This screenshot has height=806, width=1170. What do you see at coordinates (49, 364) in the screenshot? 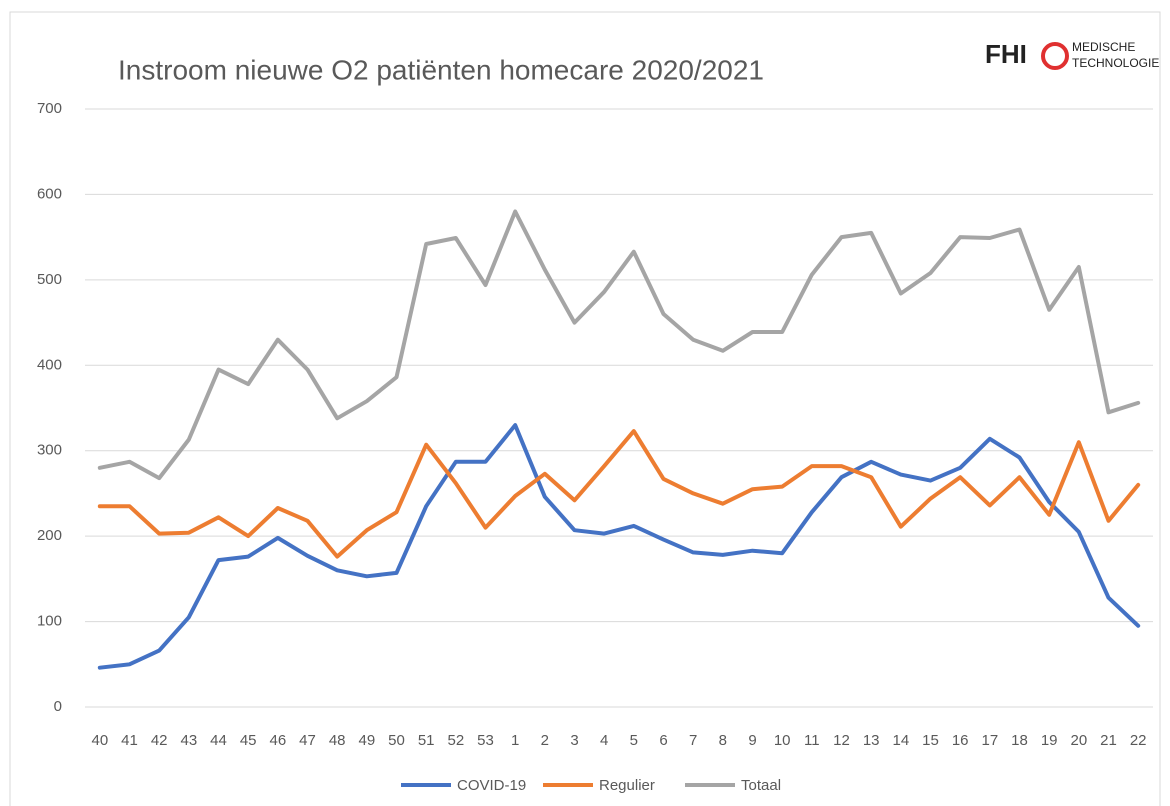
I see `y-tick-label: 400` at bounding box center [49, 364].